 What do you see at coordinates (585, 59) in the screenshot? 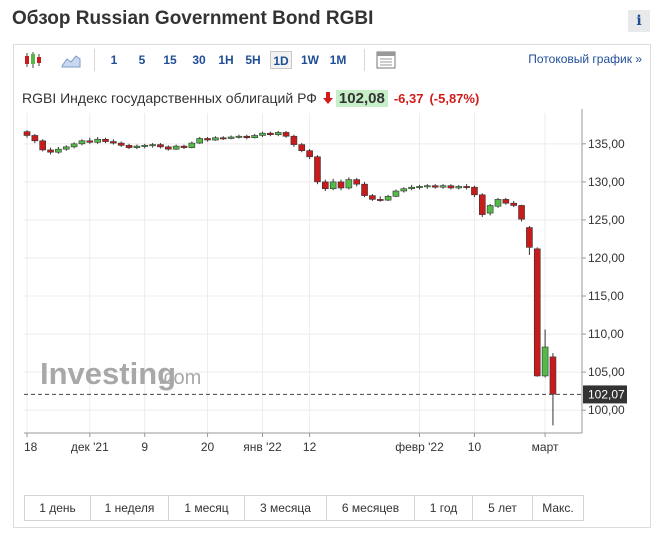
I see `streaming-chart-link: Потоковый график »` at bounding box center [585, 59].